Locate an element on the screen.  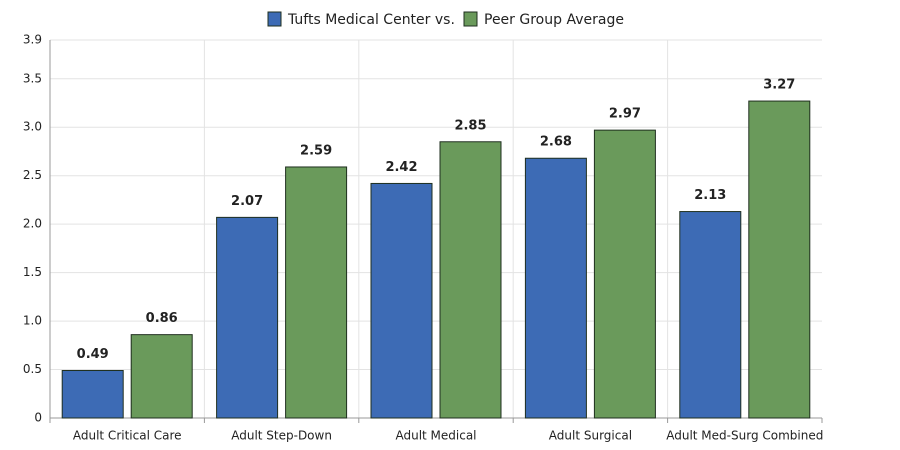
value-label: 2.97 is located at coordinates (625, 114).